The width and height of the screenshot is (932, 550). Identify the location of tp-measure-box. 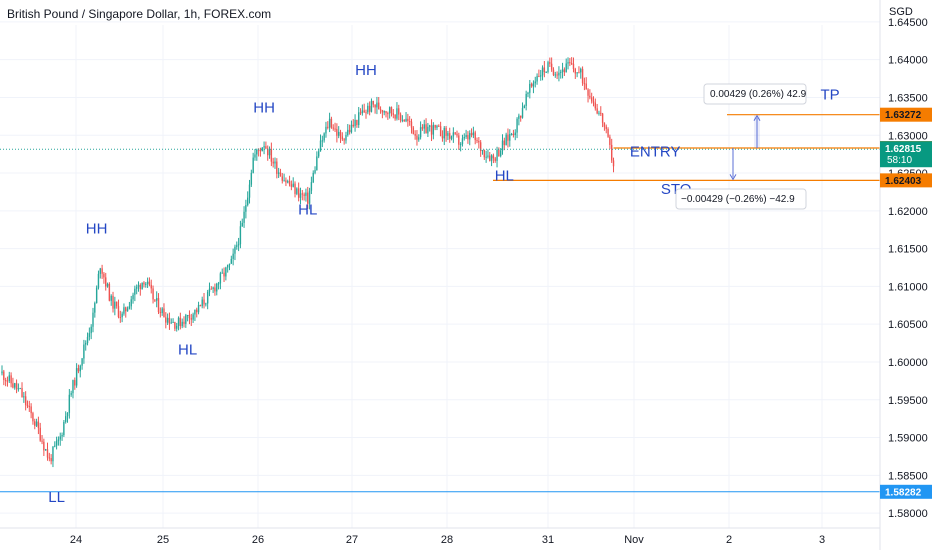
(755, 94).